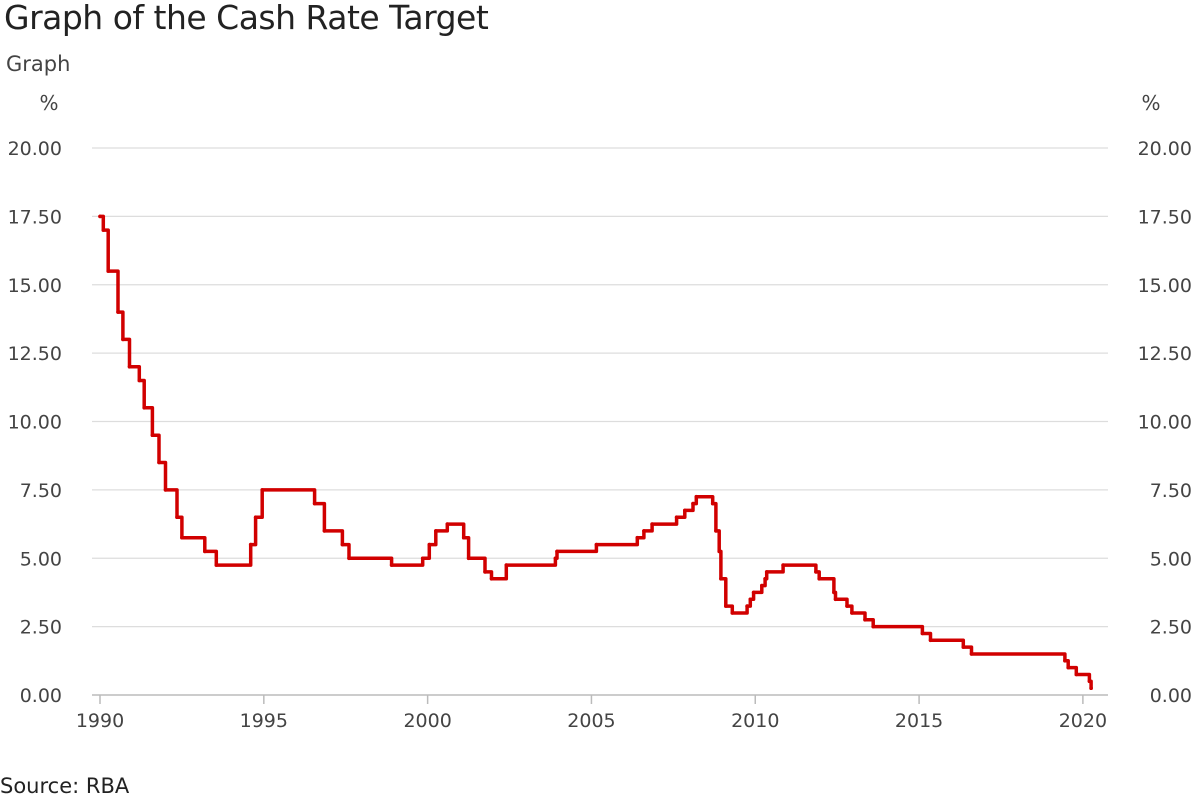  I want to click on y-unit-left: %, so click(48, 103).